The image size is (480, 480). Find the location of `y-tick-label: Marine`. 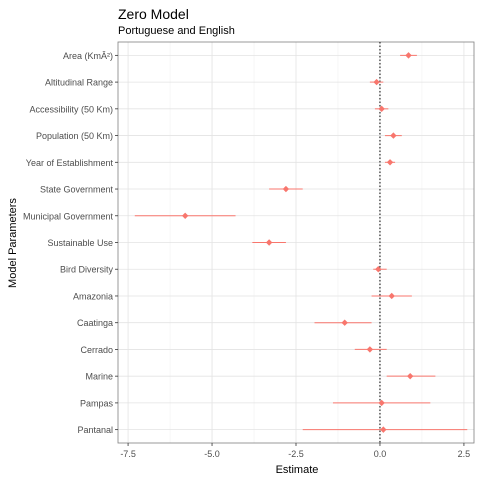

y-tick-label: Marine is located at coordinates (99, 377).